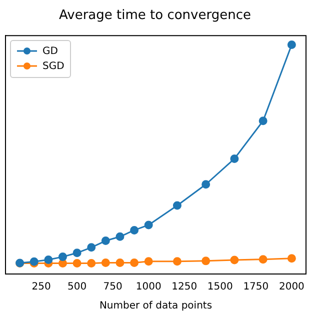  What do you see at coordinates (185, 287) in the screenshot?
I see `x-tick-label: 1250` at bounding box center [185, 287].